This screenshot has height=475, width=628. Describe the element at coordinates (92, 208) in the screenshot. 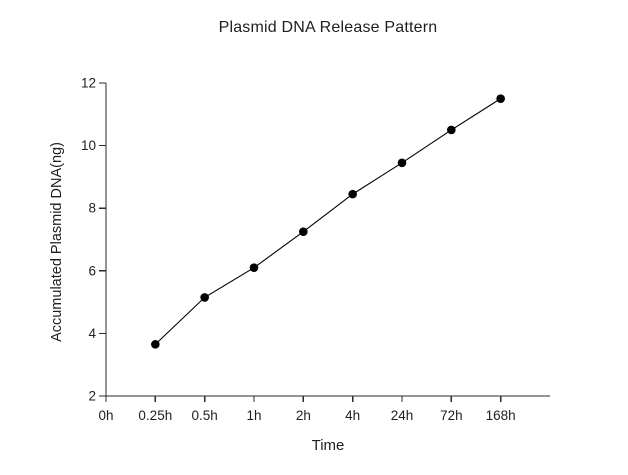

I see `y-tick-label: 8` at that location.